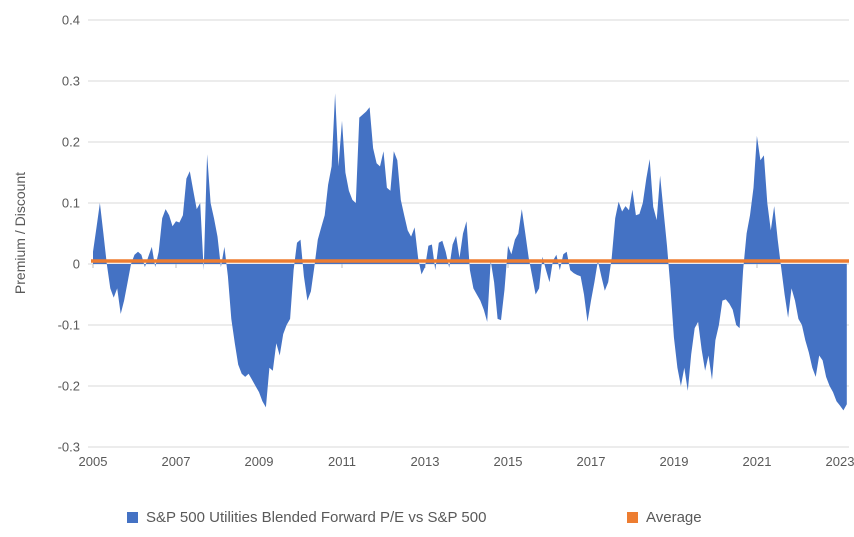  Describe the element at coordinates (93, 461) in the screenshot. I see `x-axis-tick-label: 2005` at that location.